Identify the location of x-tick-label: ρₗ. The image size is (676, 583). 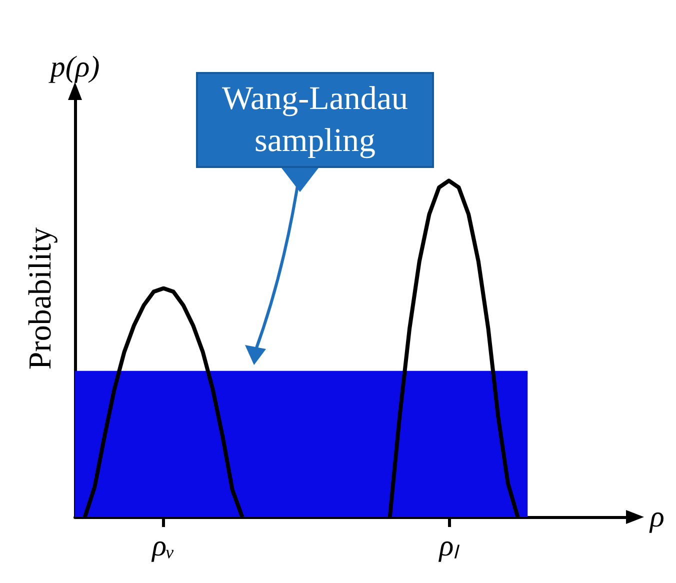
(449, 546).